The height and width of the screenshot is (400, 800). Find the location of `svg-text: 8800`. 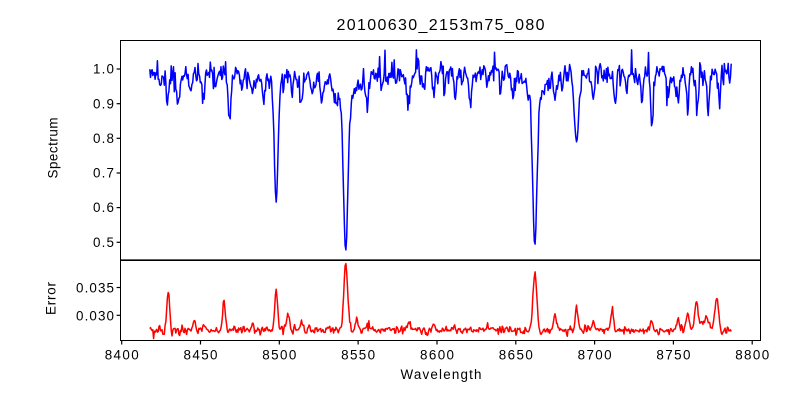

svg-text: 8800 is located at coordinates (752, 354).